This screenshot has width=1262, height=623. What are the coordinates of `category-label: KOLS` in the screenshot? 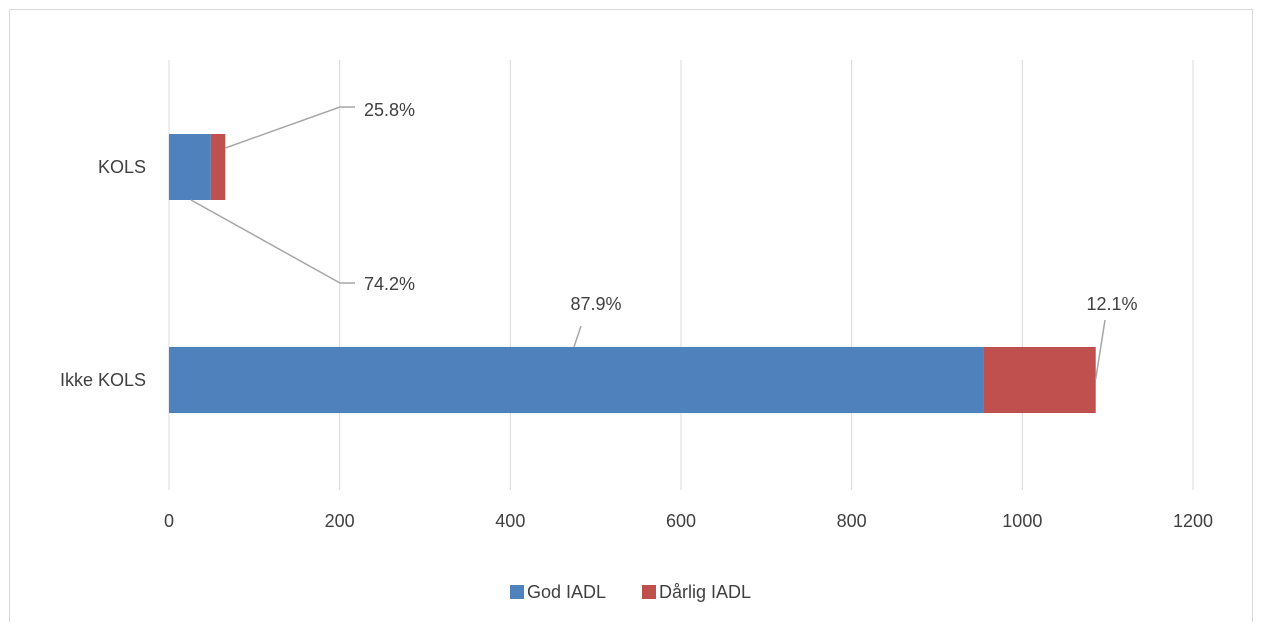 It's located at (122, 167).